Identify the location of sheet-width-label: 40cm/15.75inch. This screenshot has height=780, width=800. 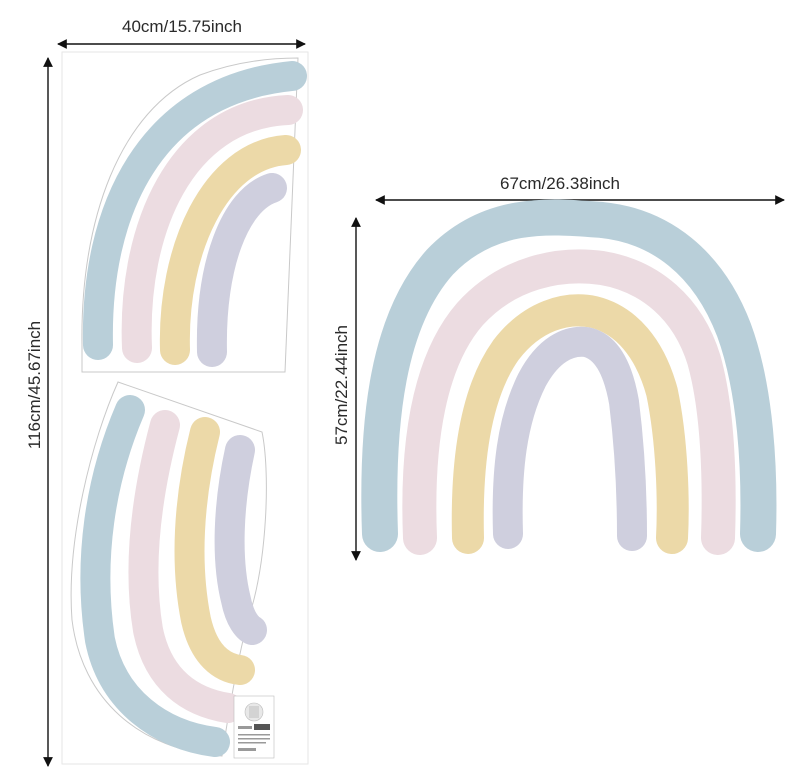
(182, 26).